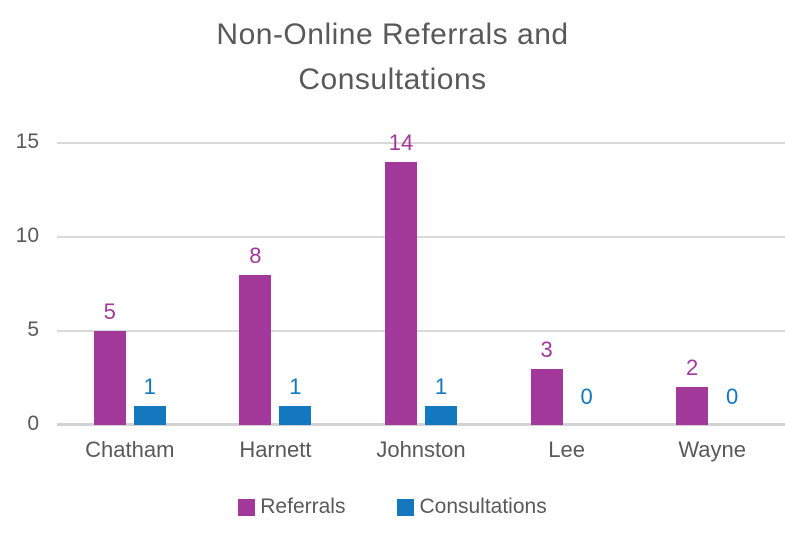 This screenshot has width=785, height=539. Describe the element at coordinates (483, 506) in the screenshot. I see `legend-label-consultations: Consultations` at that location.